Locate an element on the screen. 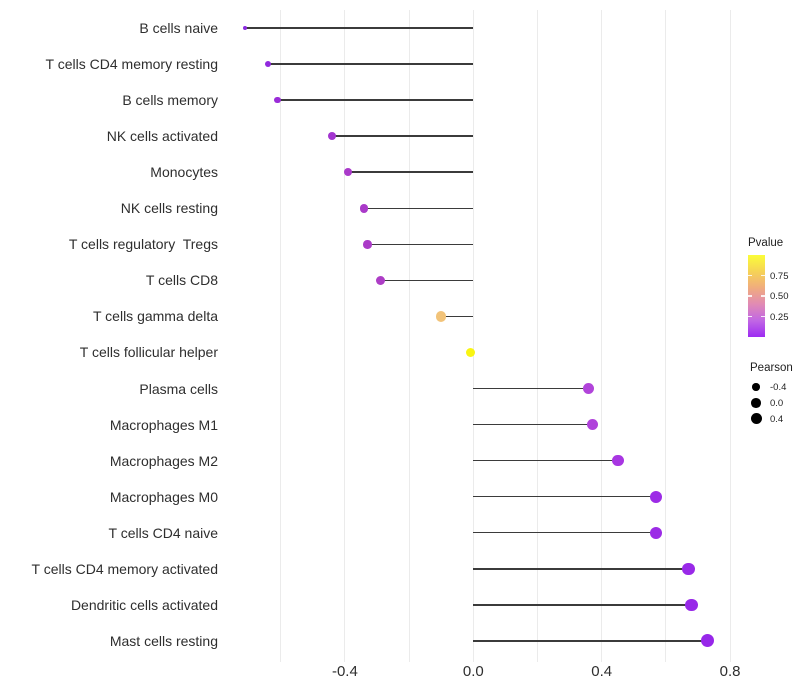  pvalue-tick-label: 0.75 is located at coordinates (779, 276).